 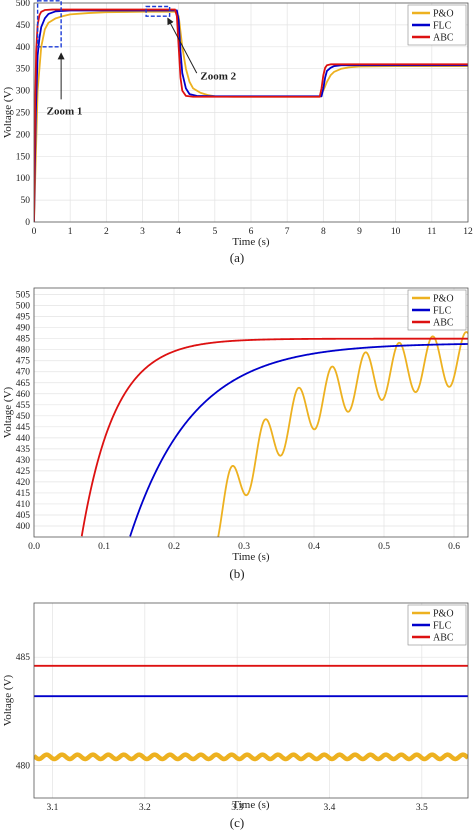 I want to click on y-tick-label: 400, so click(x=23, y=48).